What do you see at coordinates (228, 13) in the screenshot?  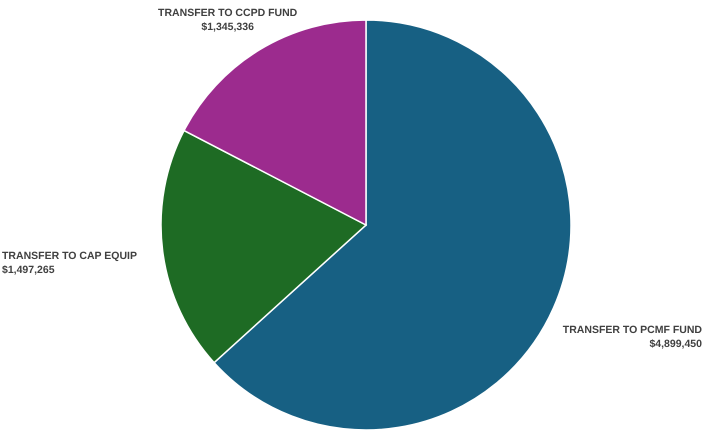 I see `slice-label: TRANSFER TO CCPD FUND` at bounding box center [228, 13].